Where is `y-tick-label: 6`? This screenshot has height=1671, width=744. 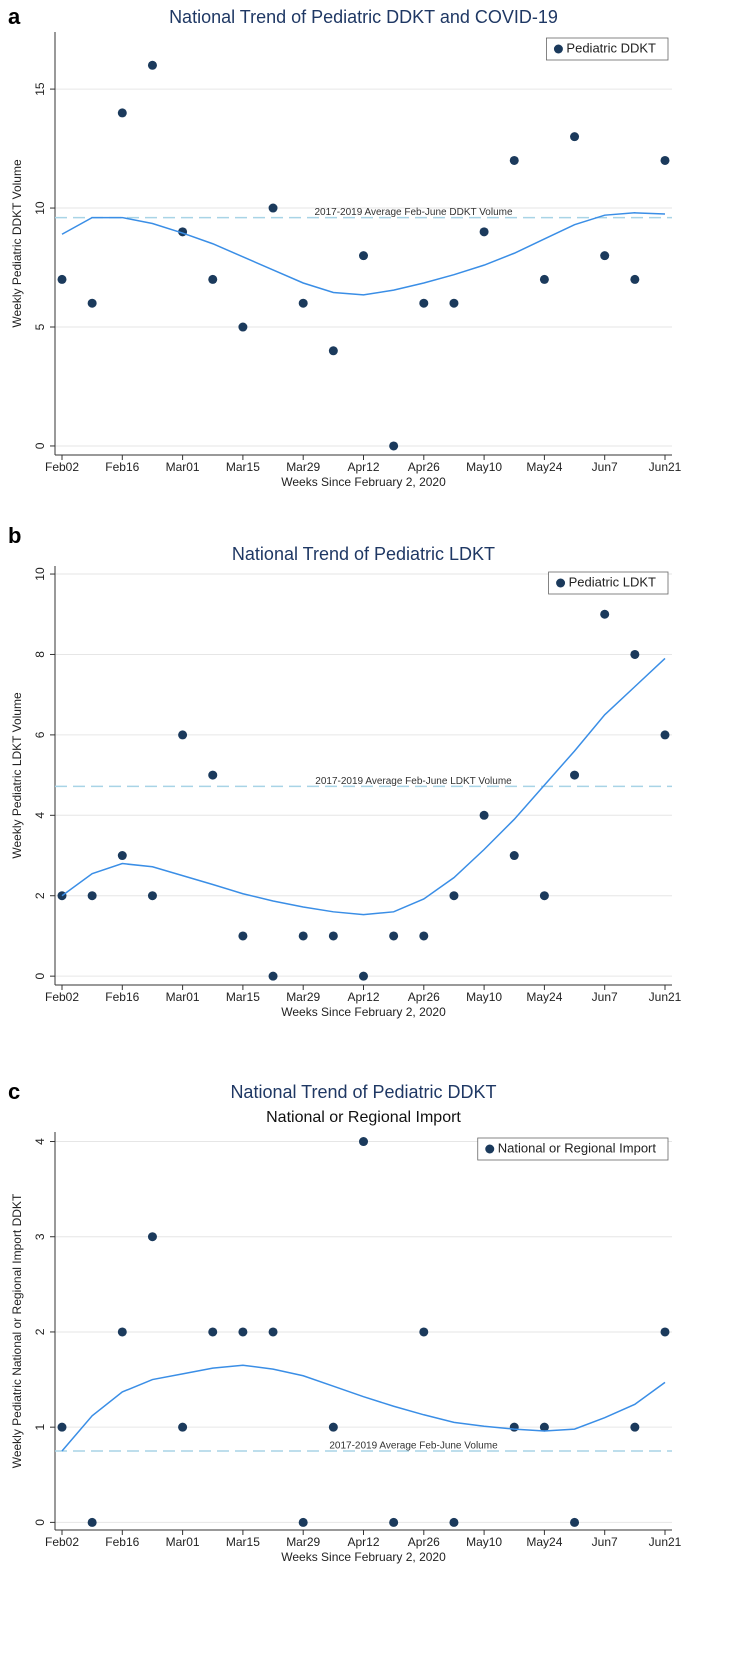
y-tick-label: 6 is located at coordinates (40, 734).